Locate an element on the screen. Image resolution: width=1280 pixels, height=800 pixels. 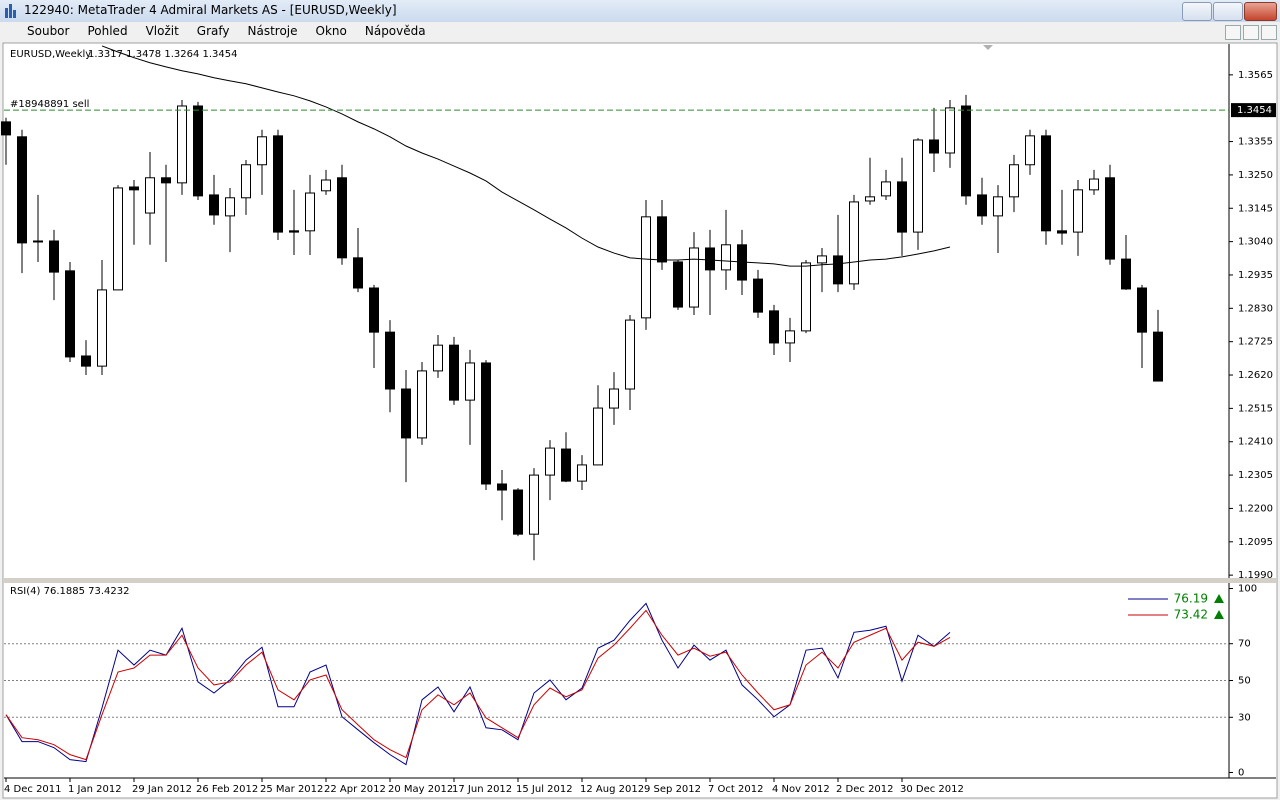
price-tick-label: 1.3145 is located at coordinates (1255, 208).